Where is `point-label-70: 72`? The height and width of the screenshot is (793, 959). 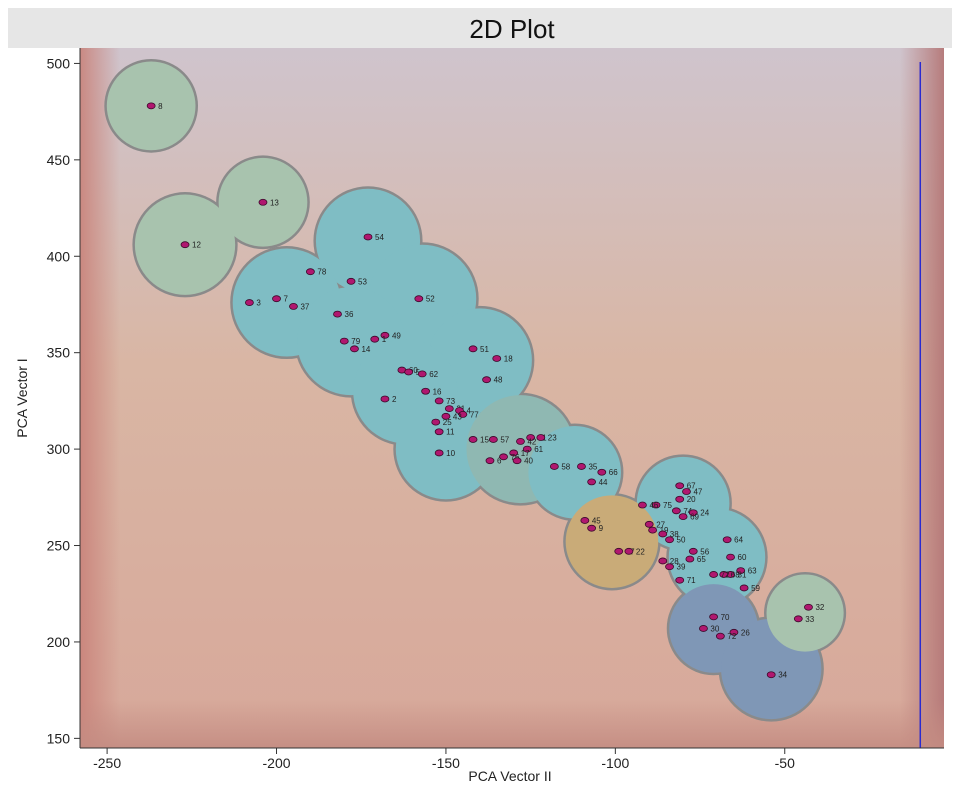 point-label-70: 72 is located at coordinates (725, 574).